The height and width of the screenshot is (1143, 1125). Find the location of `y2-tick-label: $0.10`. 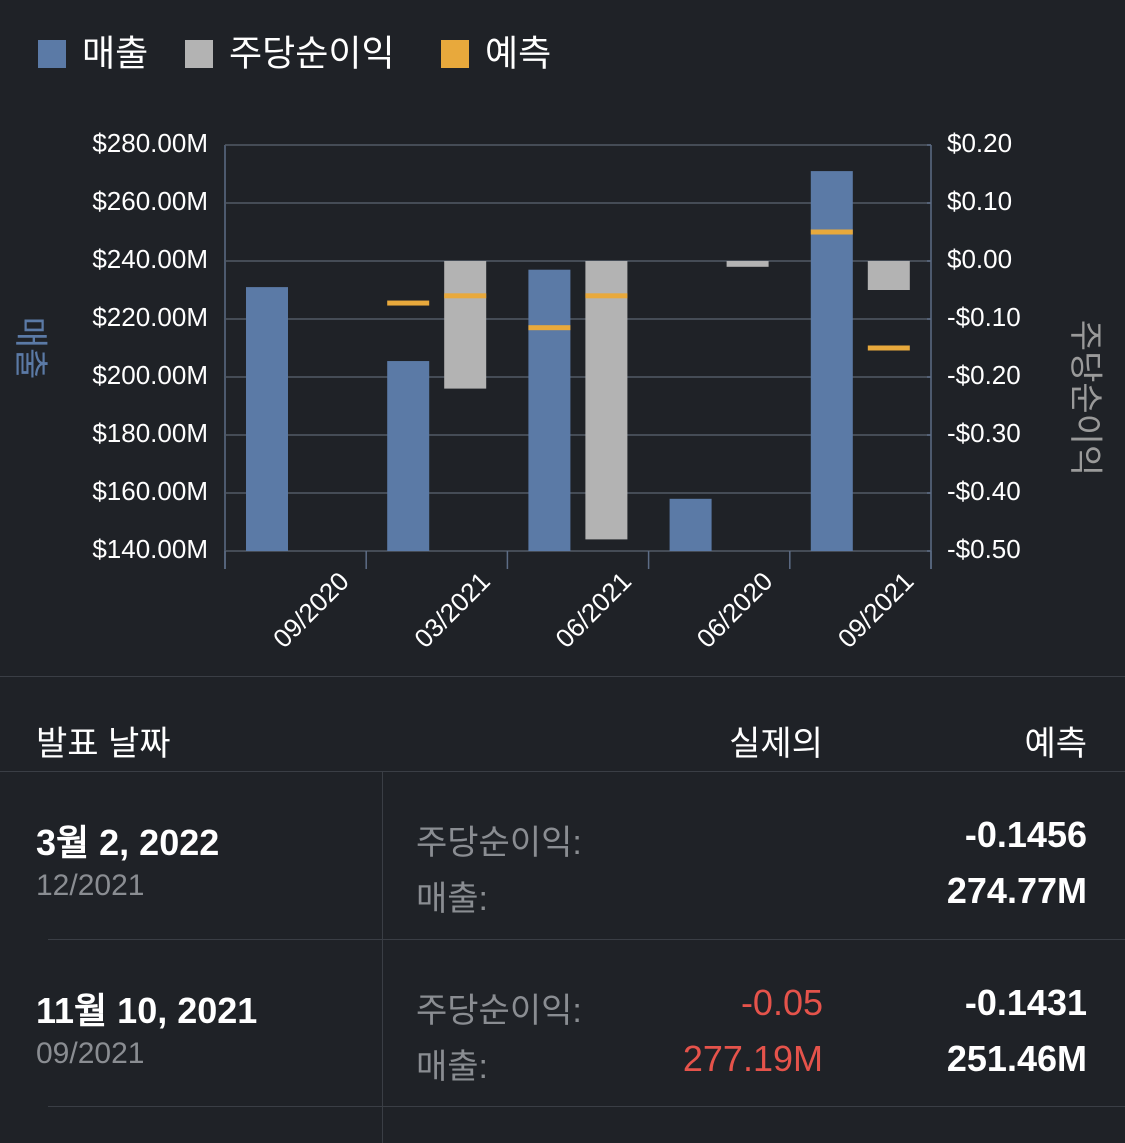

y2-tick-label: $0.10 is located at coordinates (979, 201).